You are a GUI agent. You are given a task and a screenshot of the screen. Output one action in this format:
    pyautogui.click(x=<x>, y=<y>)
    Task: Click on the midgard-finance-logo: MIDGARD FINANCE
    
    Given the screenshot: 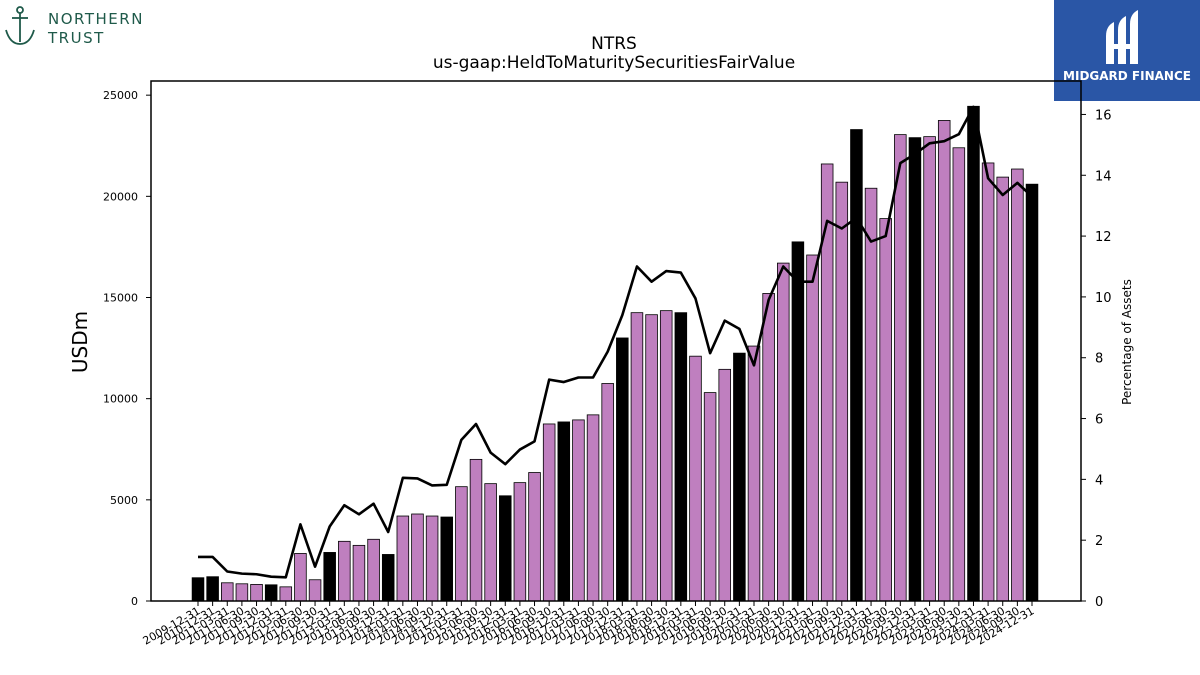 What is the action you would take?
    pyautogui.click(x=1127, y=50)
    